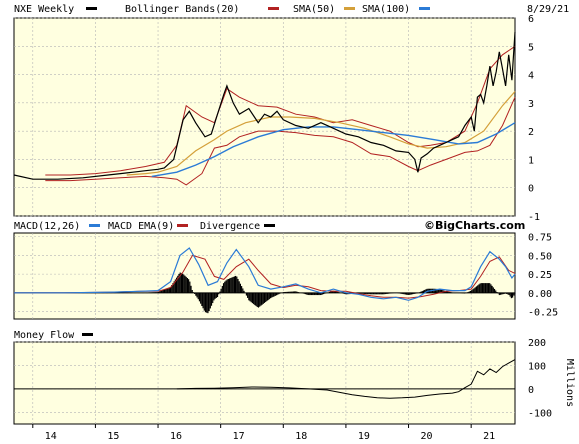 This screenshot has width=579, height=444. Describe the element at coordinates (537, 366) in the screenshot. I see `y-tick-label: 100` at that location.